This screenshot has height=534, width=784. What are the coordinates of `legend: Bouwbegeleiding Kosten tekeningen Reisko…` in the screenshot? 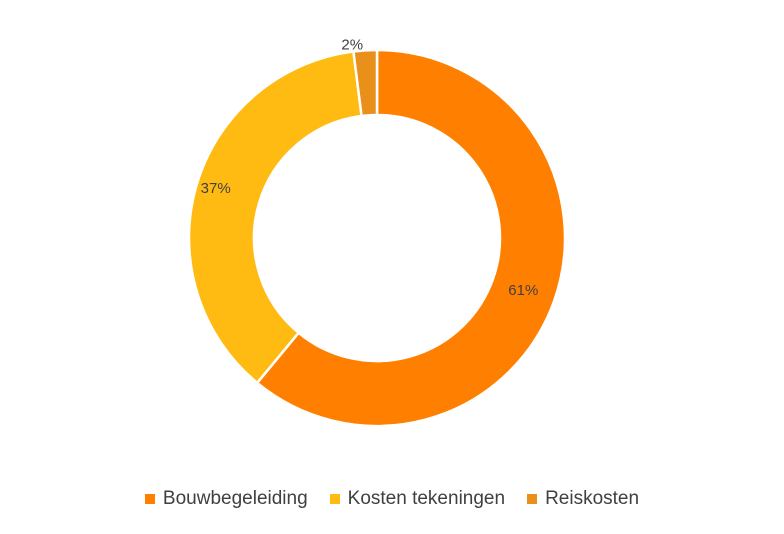 It's located at (392, 499).